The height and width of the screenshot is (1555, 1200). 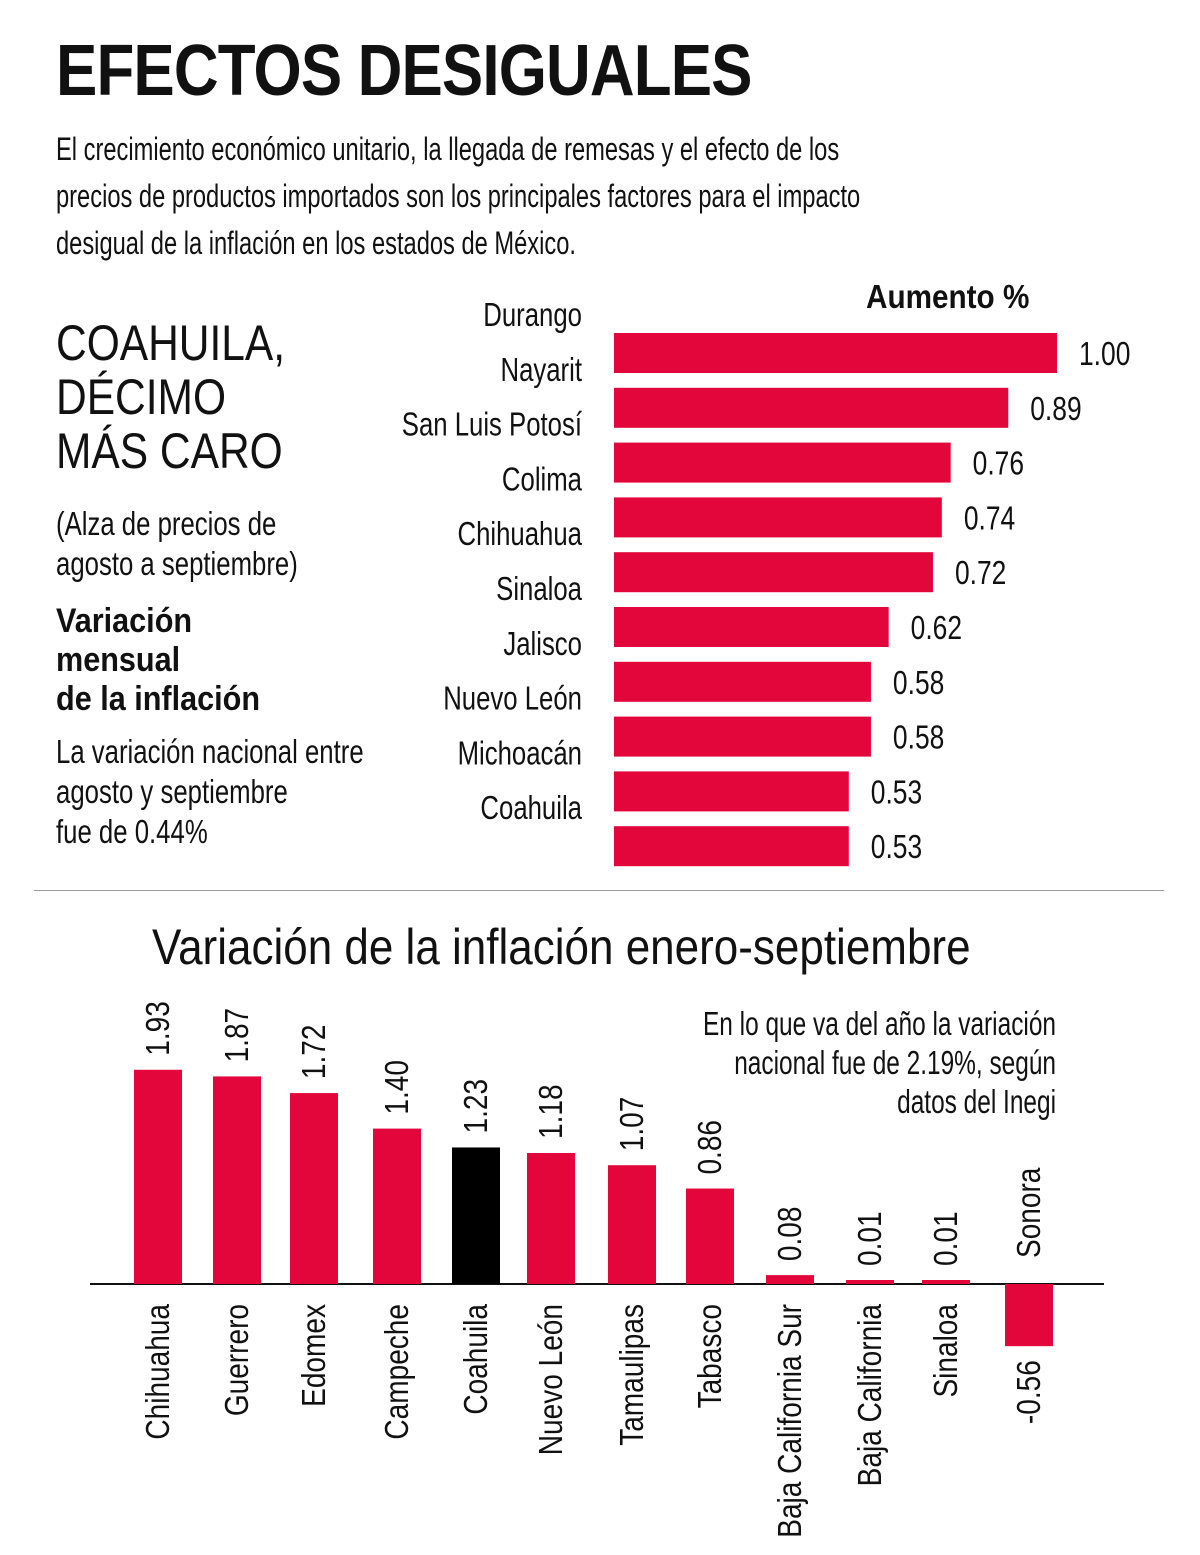 I want to click on side-headline: COAHUILA, DÉCIMO MÁS CARO, so click(x=170, y=397).